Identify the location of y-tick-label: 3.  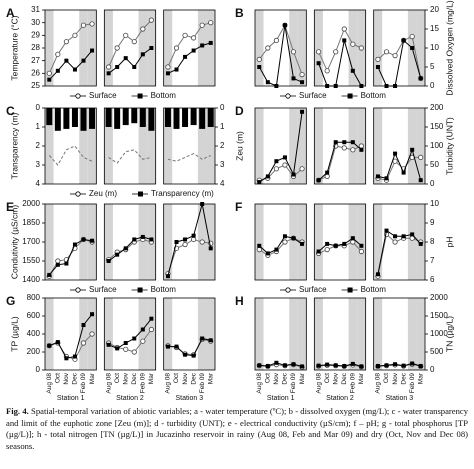
(222, 164).